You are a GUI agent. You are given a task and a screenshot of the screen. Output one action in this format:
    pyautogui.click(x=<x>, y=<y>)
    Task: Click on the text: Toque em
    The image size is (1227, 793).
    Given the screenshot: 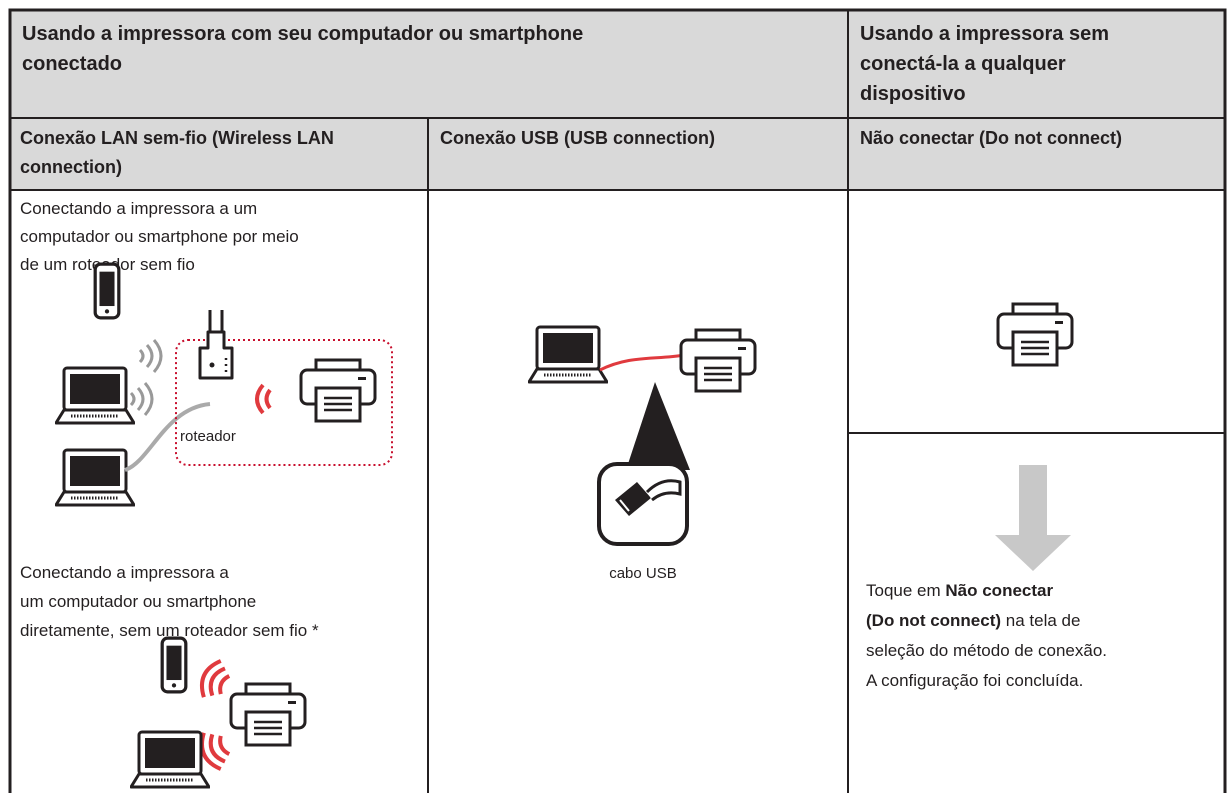 What is the action you would take?
    pyautogui.click(x=905, y=590)
    